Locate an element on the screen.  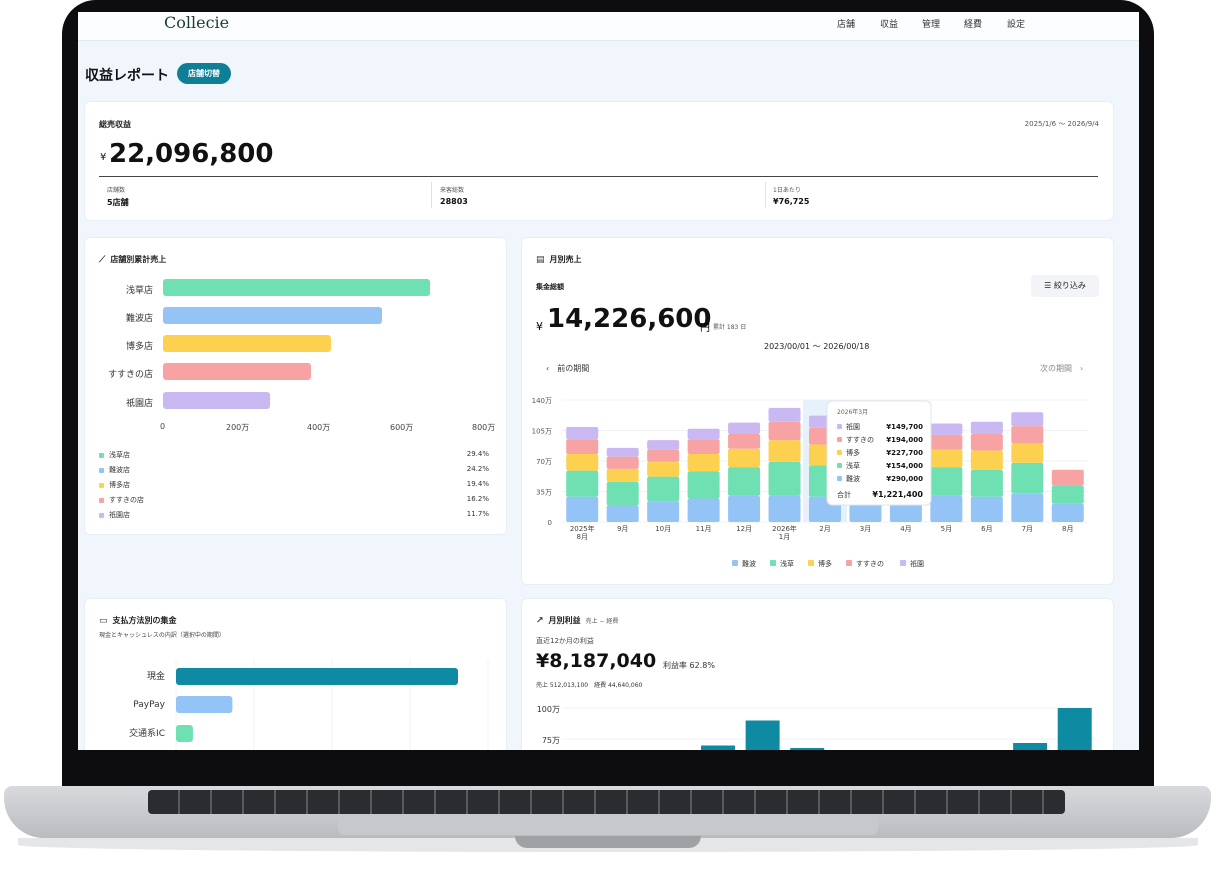
legend-swatch is located at coordinates (773, 563).